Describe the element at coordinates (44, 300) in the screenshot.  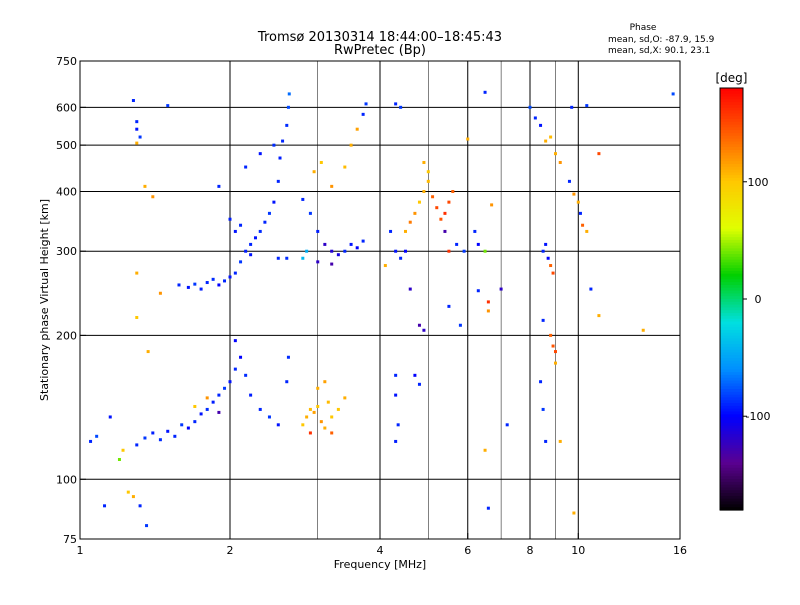
I see `y-axis-label: Stationary phase Virtual Height [km]` at that location.